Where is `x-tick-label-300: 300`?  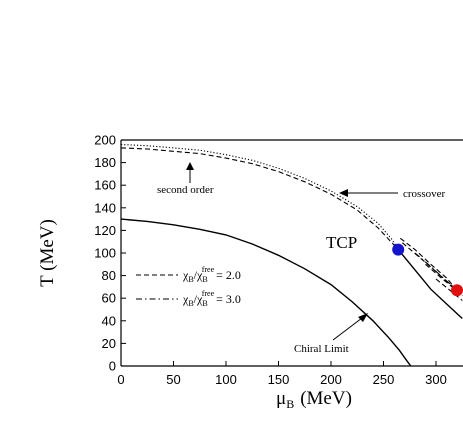 x-tick-label-300: 300 is located at coordinates (436, 379).